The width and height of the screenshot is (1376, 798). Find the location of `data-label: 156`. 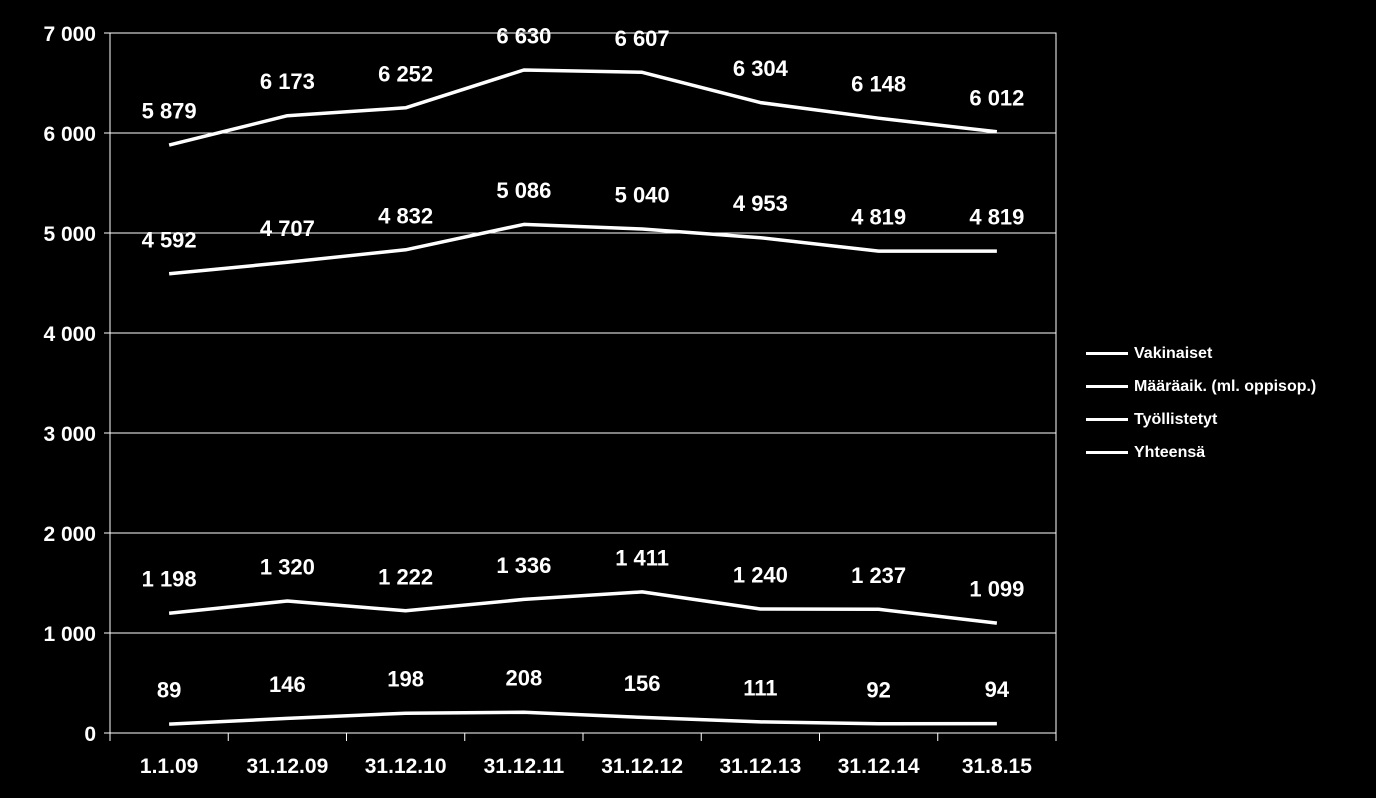

data-label: 156 is located at coordinates (642, 683).